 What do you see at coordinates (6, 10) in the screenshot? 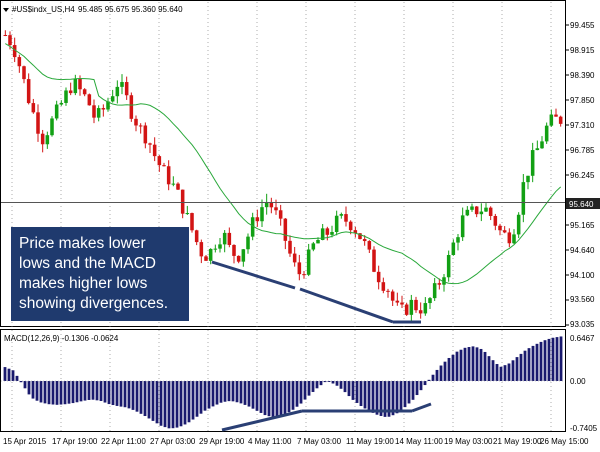
I see `chart-dropdown-icon` at bounding box center [6, 10].